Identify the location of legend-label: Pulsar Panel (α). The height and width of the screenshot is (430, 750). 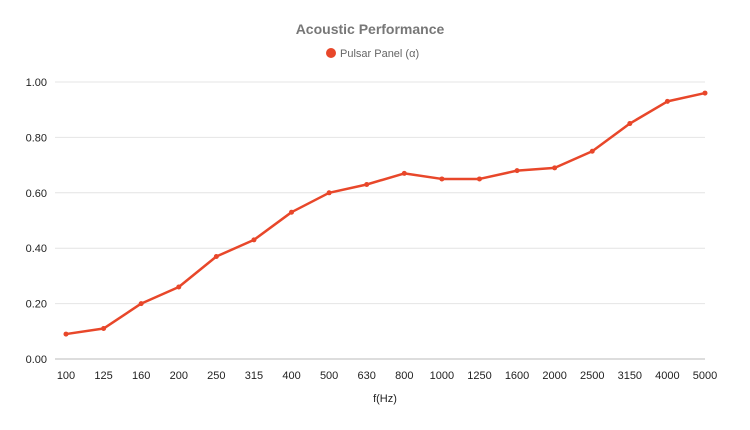
(379, 54).